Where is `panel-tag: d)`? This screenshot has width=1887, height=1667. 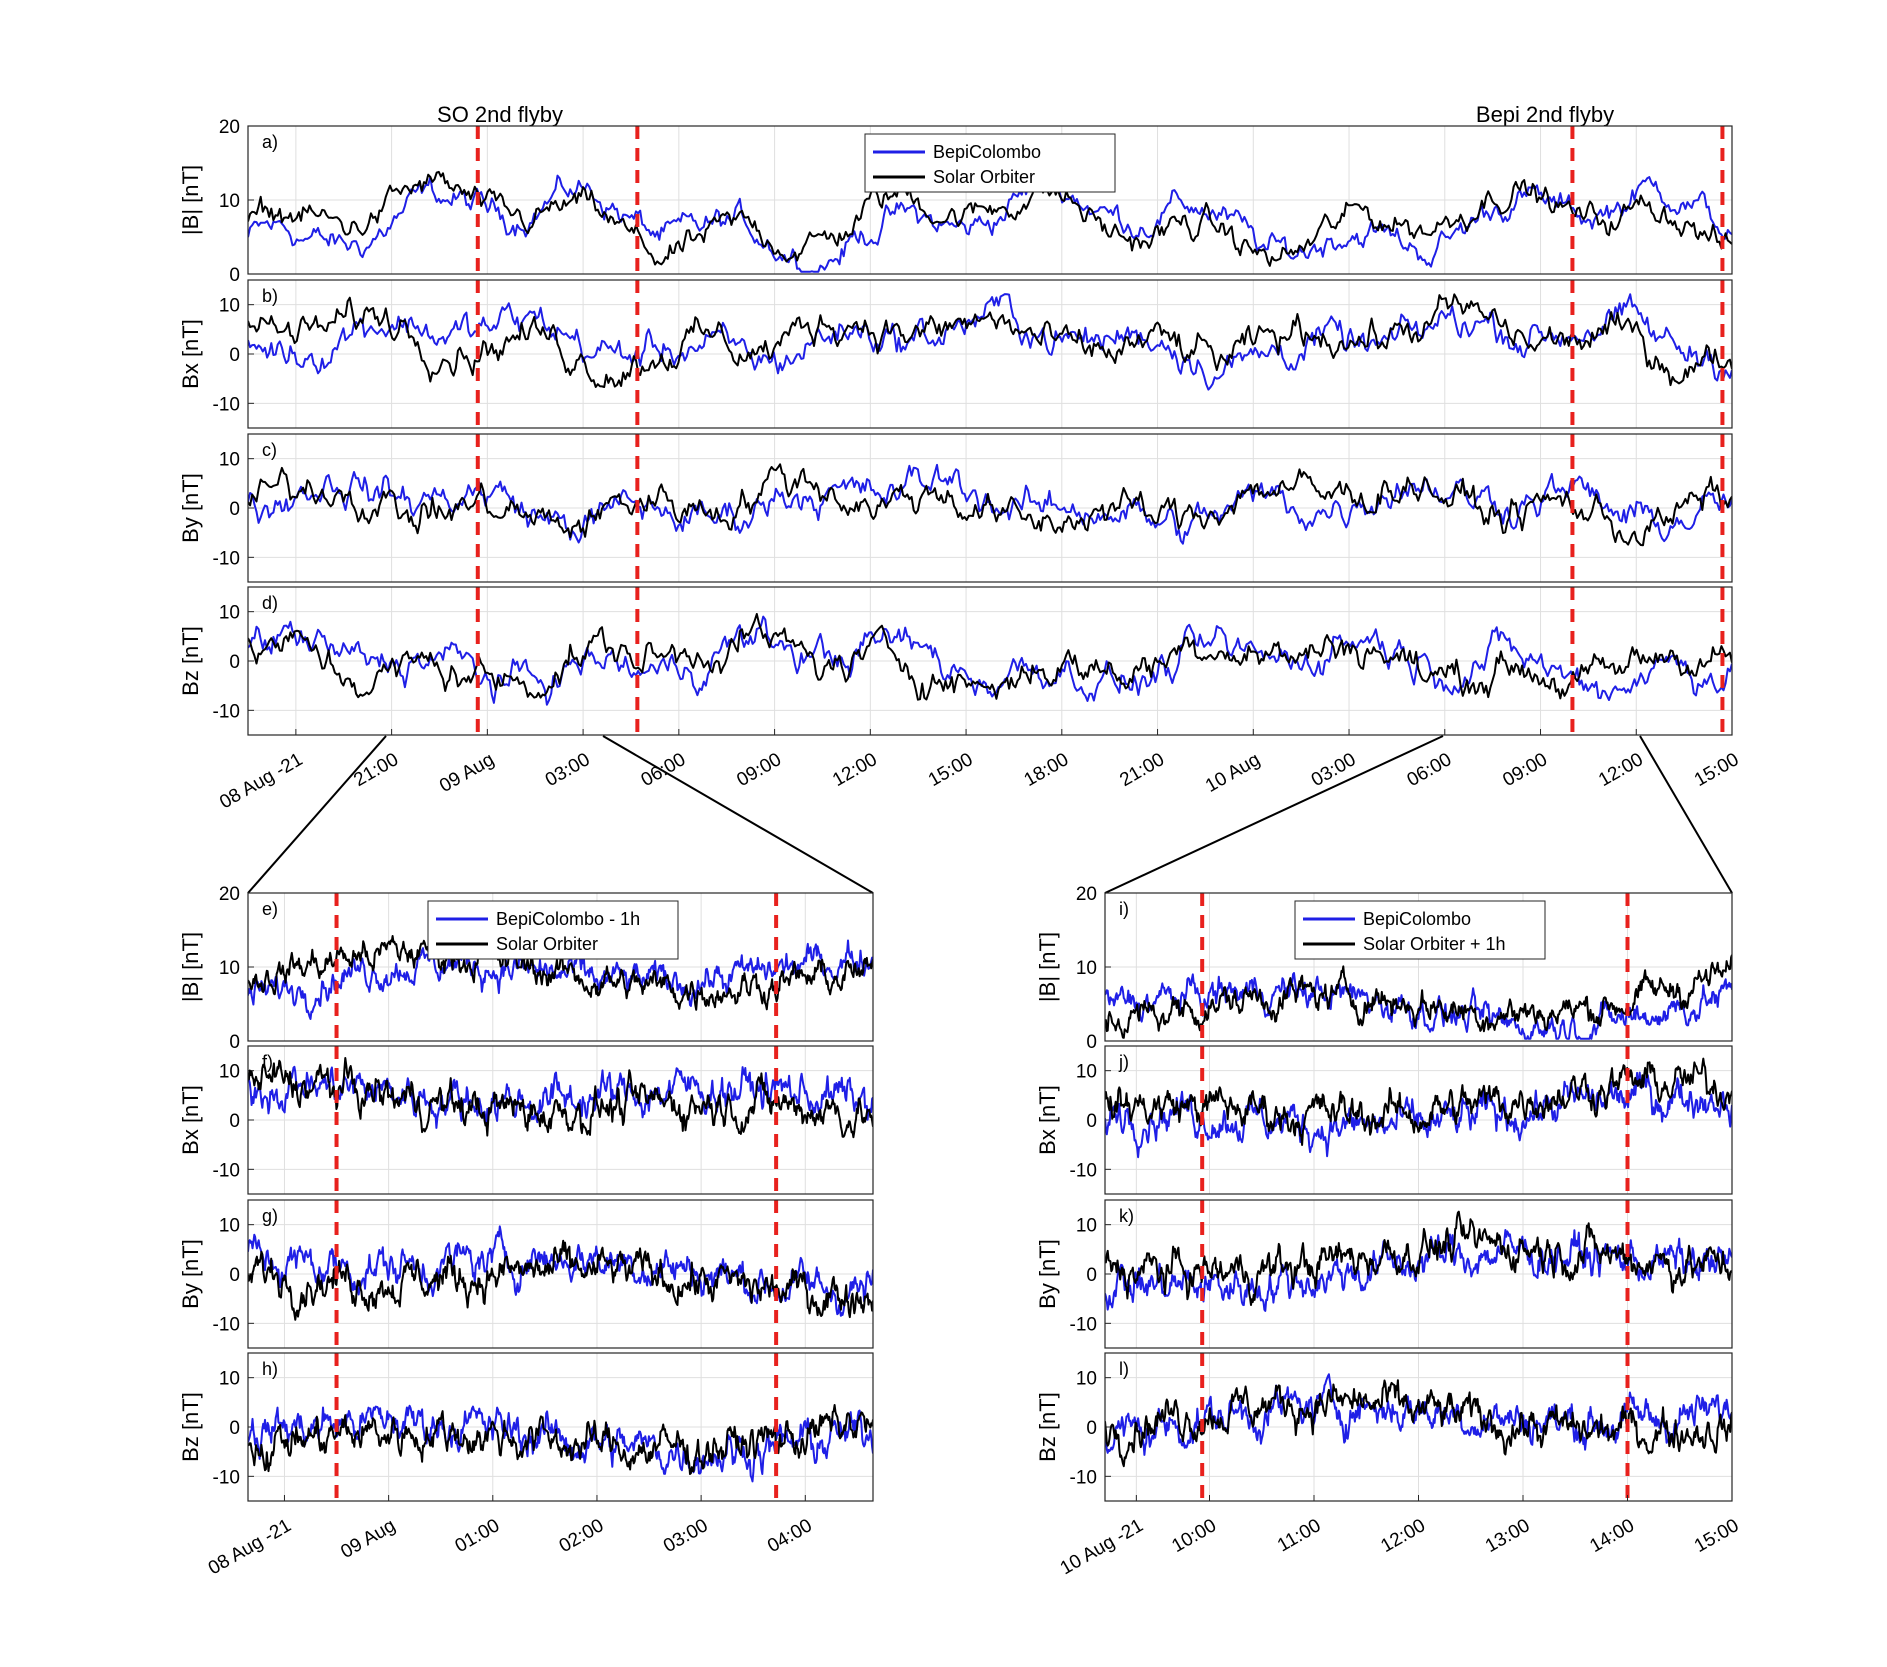
panel-tag: d) is located at coordinates (270, 603).